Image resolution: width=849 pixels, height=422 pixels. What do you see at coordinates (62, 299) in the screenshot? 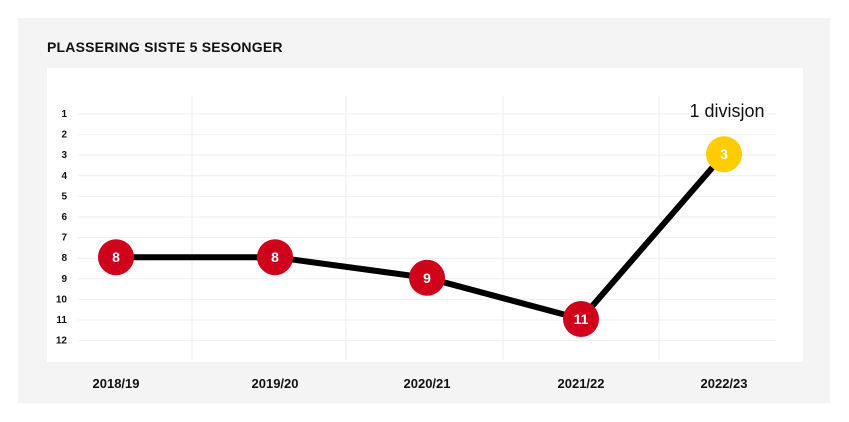
I see `y-tick-label: 10` at bounding box center [62, 299].